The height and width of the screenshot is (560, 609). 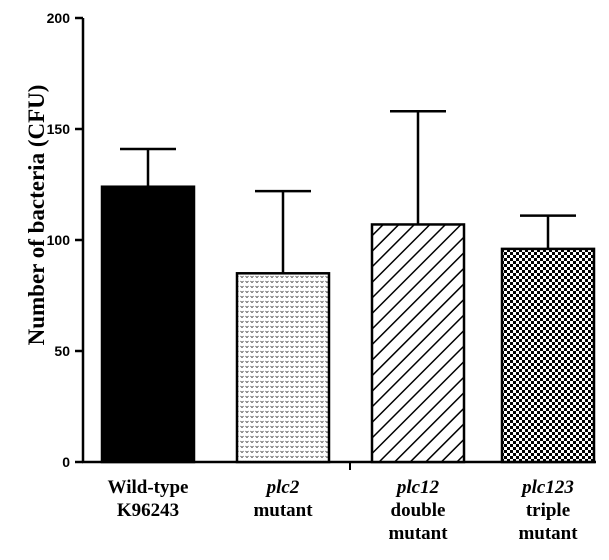 I want to click on y-axis-label: Number of bacteria (CFU), so click(x=36, y=215).